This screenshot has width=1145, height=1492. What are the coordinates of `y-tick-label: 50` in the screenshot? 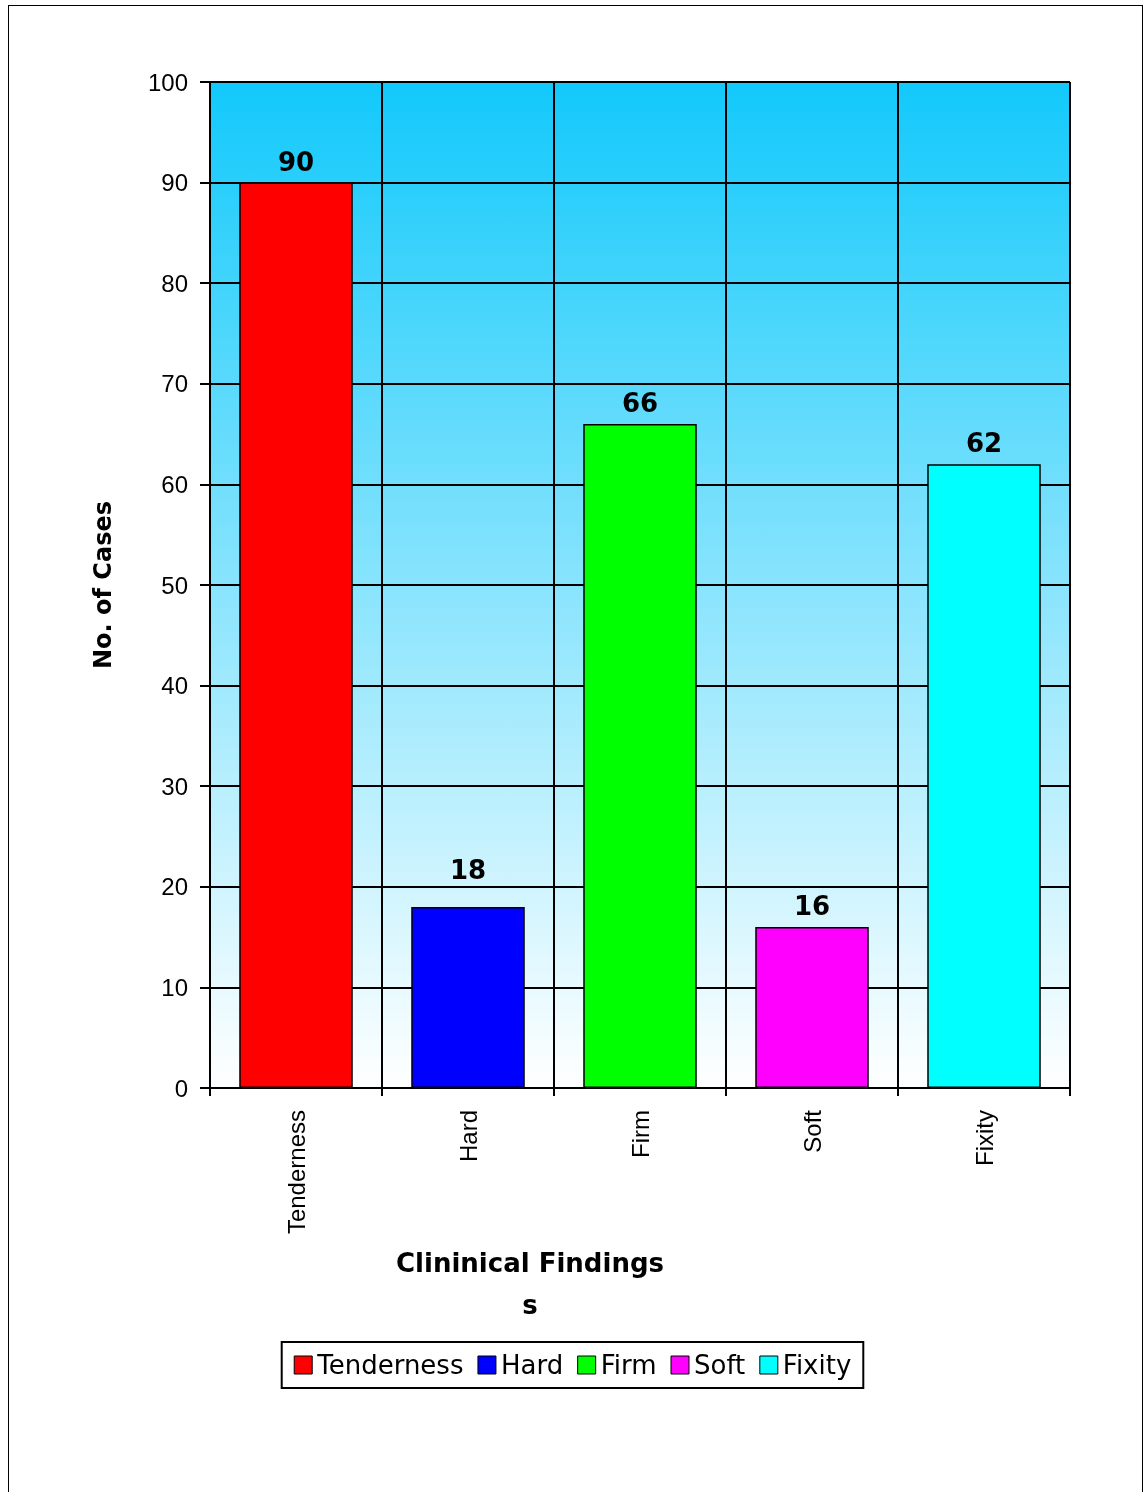 It's located at (174, 585).